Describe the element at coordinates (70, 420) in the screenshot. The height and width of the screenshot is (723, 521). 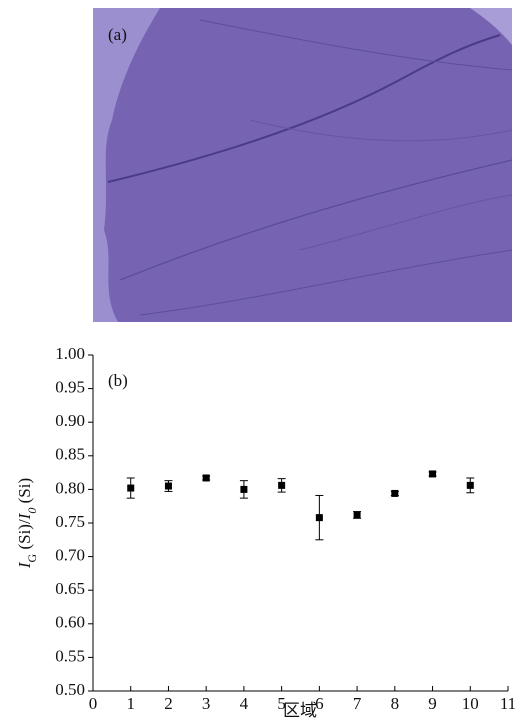
I see `y-tick-label: 0.90` at that location.